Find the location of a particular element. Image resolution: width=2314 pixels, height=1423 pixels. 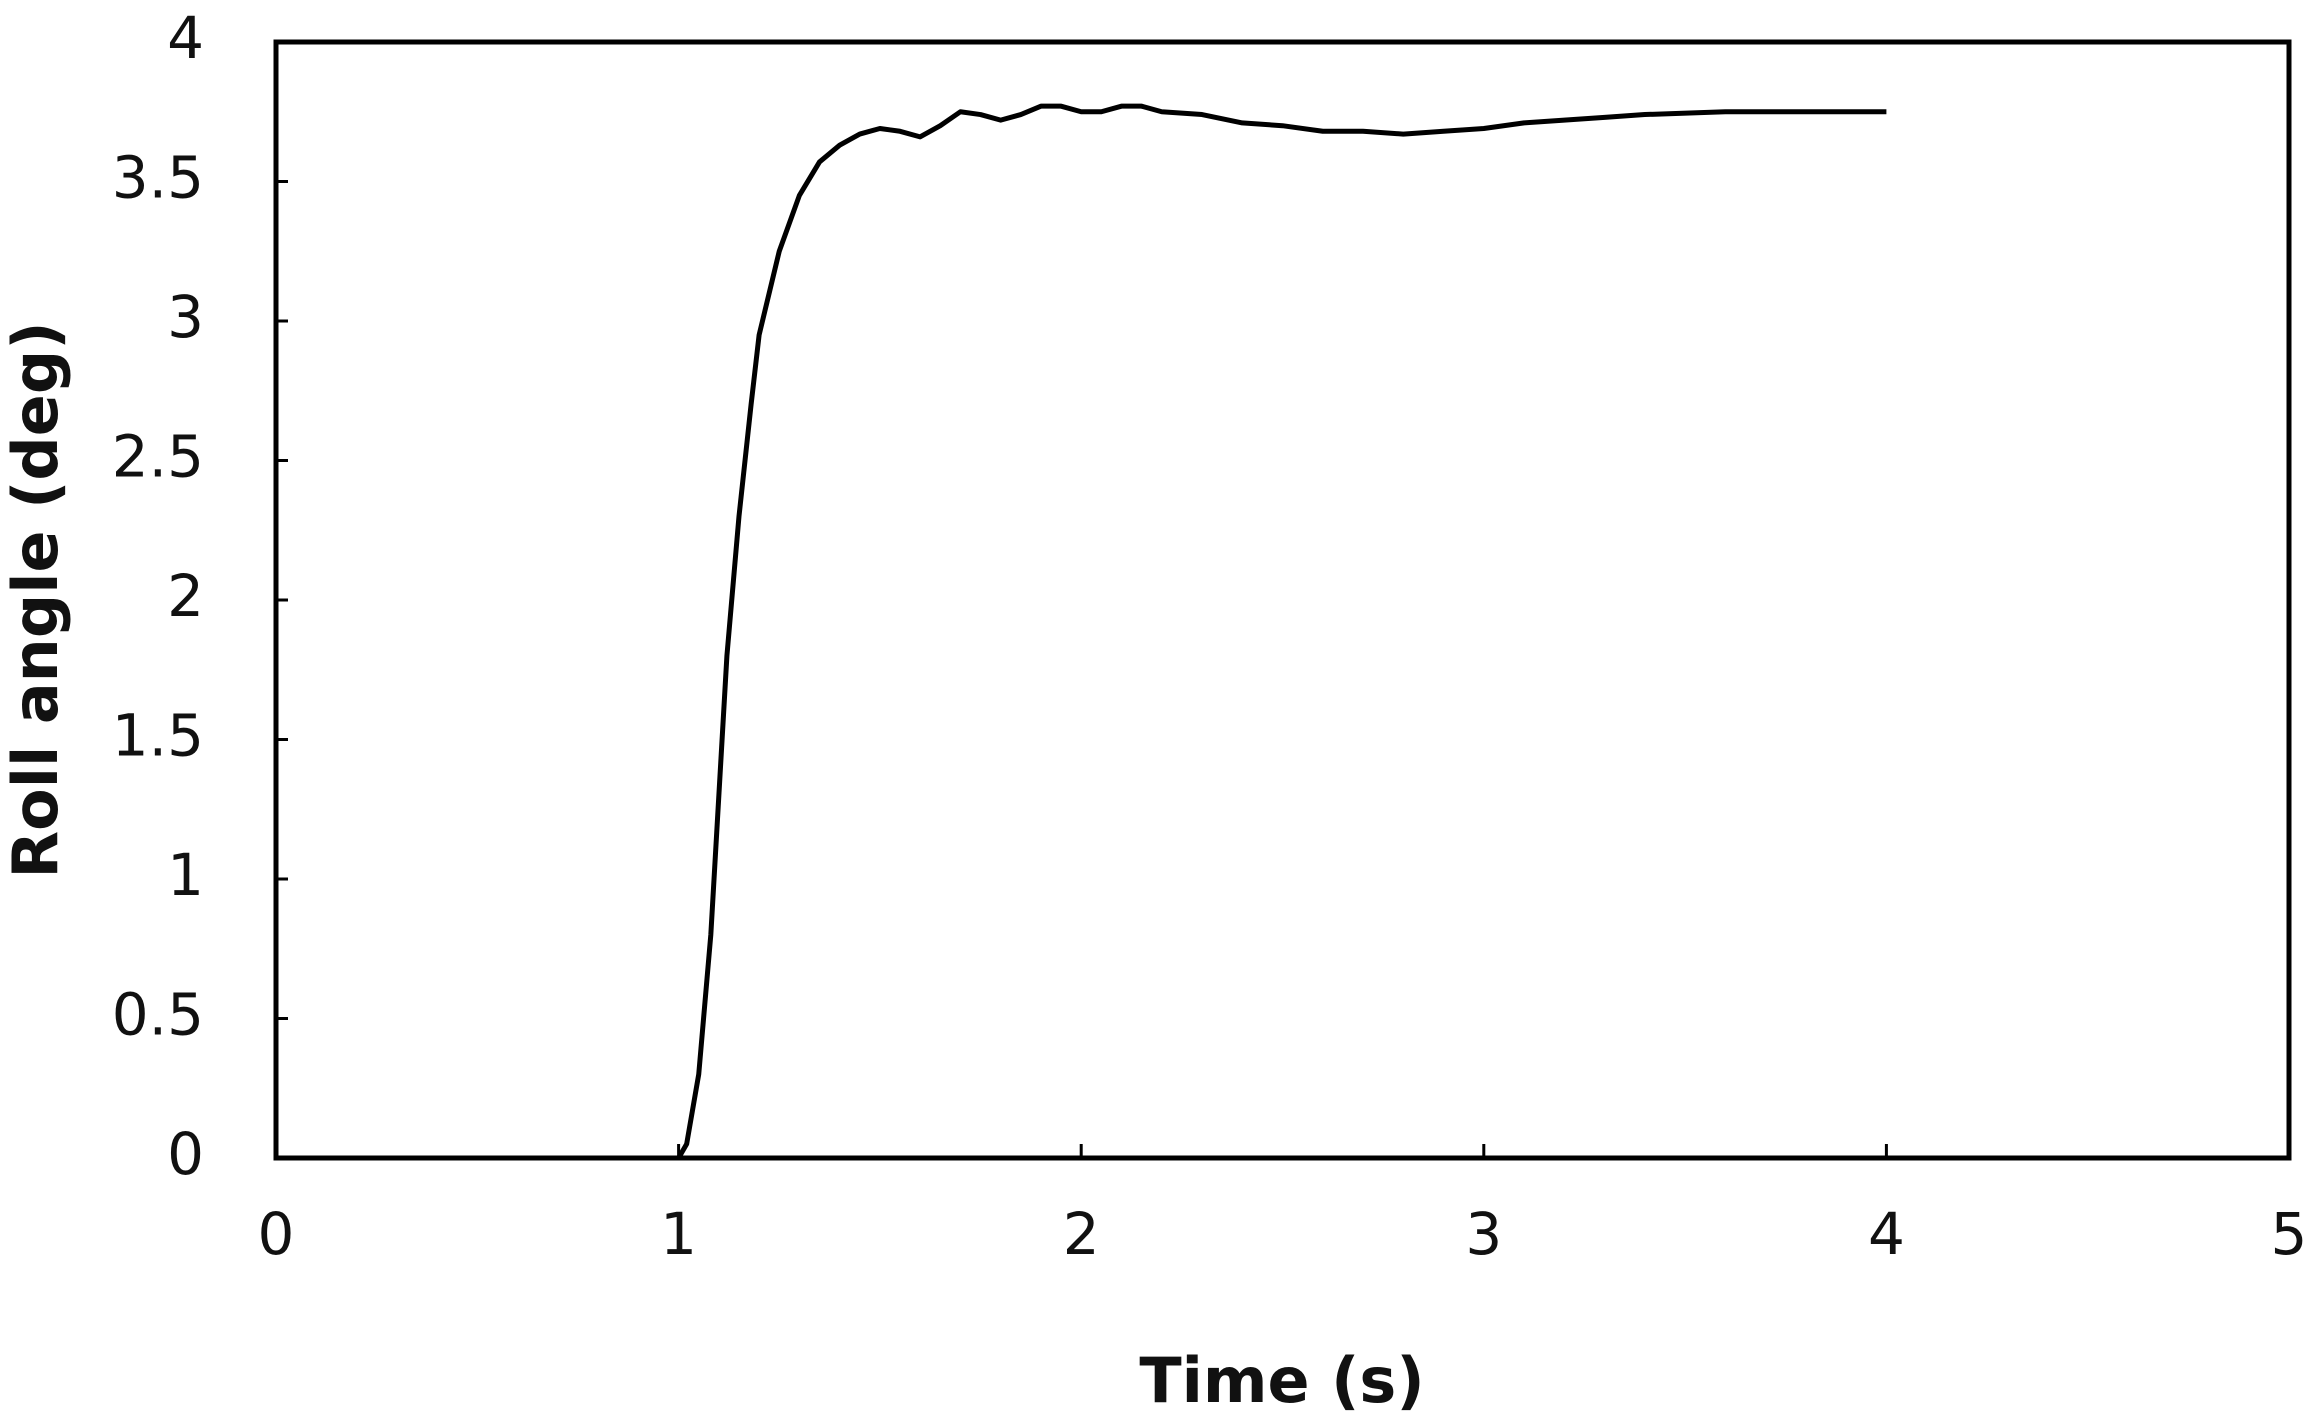

x-tick-label: 1 is located at coordinates (678, 1234).